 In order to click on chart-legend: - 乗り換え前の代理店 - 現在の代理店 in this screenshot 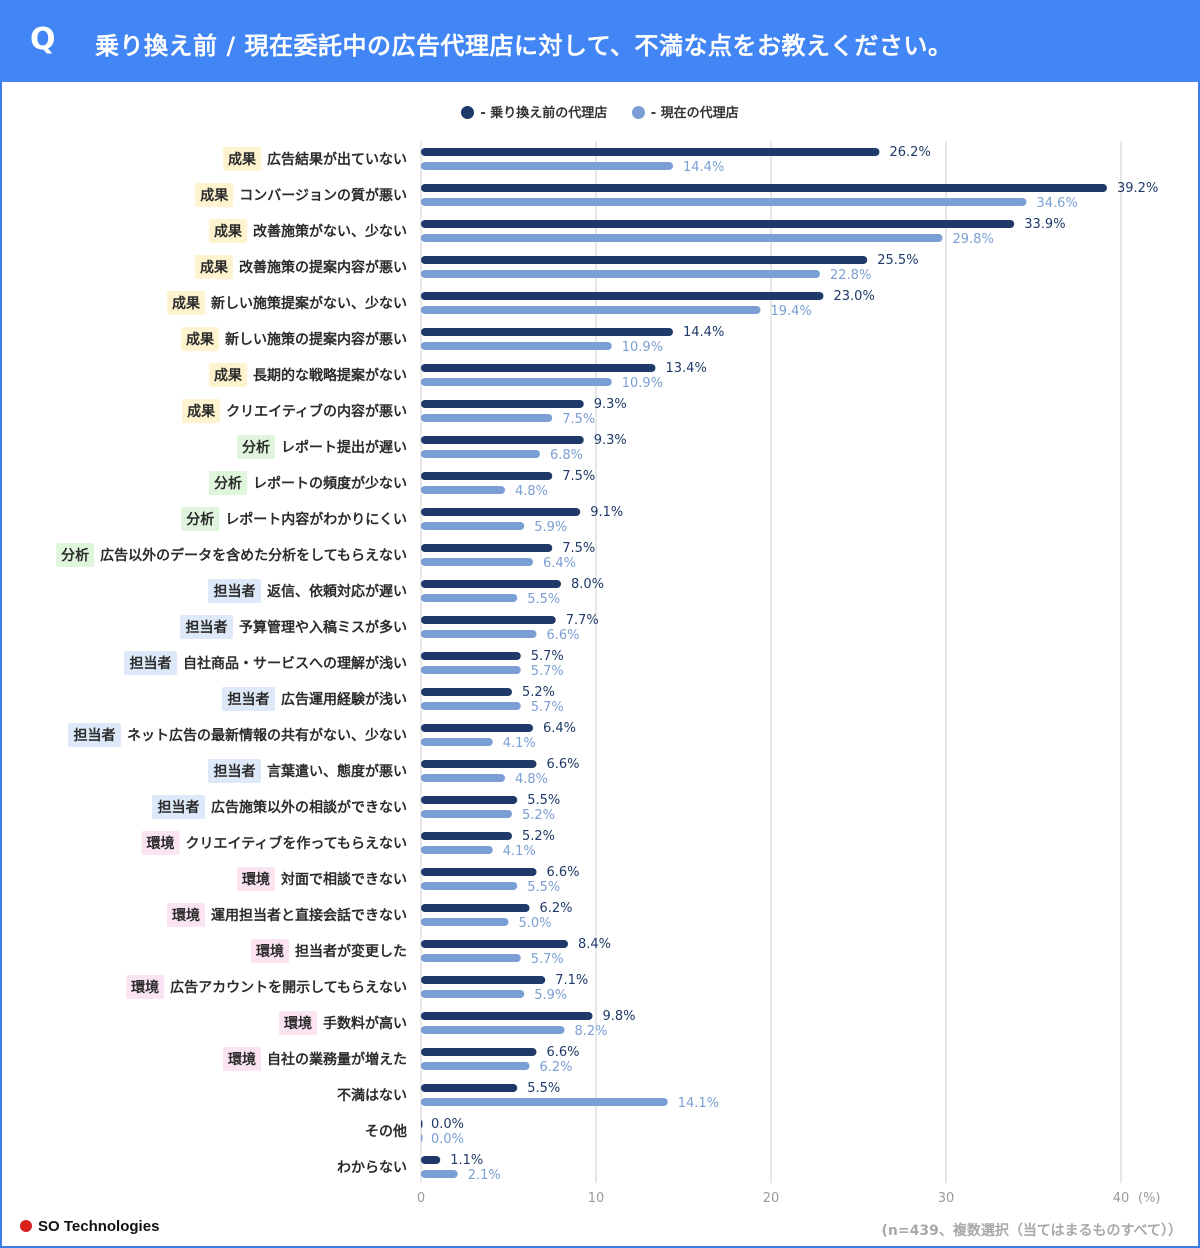, I will do `click(600, 111)`.